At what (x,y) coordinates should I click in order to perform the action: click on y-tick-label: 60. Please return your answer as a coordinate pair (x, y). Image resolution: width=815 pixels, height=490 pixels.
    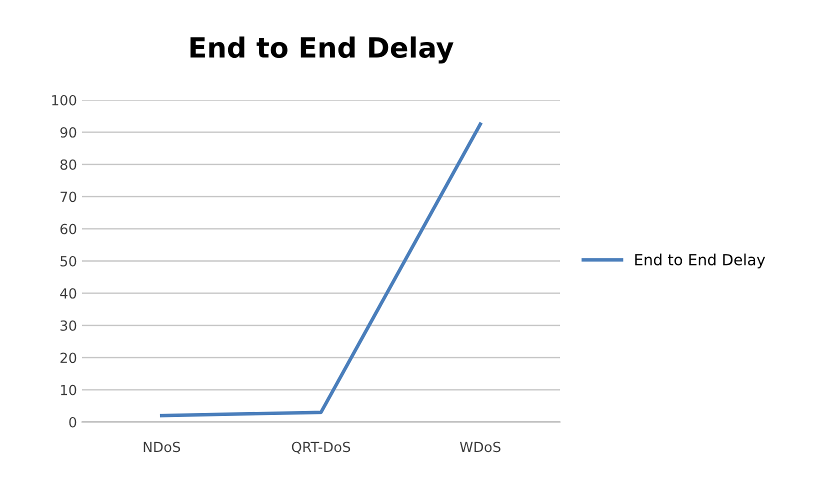
    Looking at the image, I should click on (68, 229).